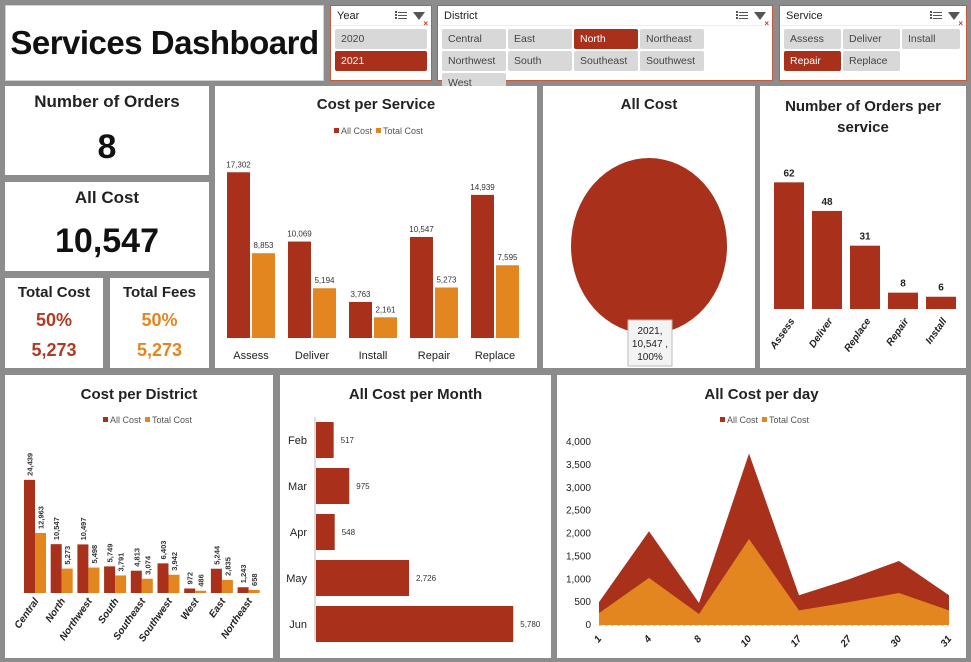  Describe the element at coordinates (56, 528) in the screenshot. I see `district-data-label: 10,547` at that location.